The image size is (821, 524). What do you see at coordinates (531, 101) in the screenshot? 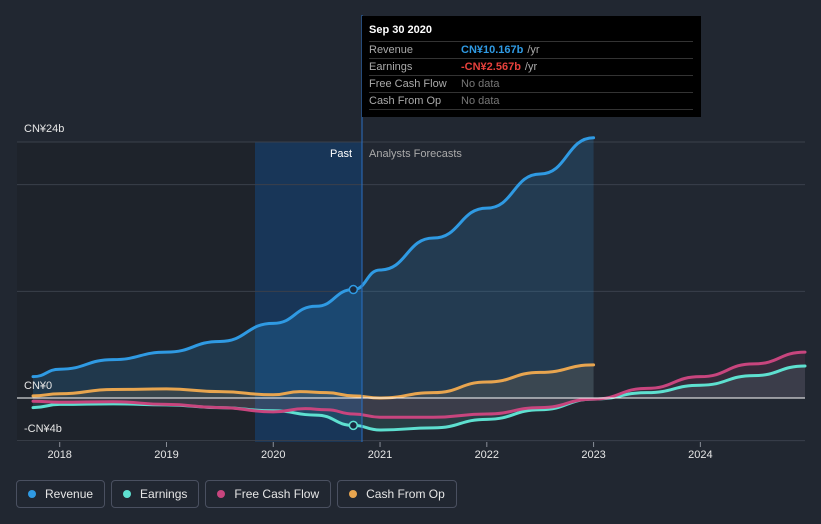
I see `tooltip-row-cfo: Cash From Op No data` at bounding box center [531, 101].